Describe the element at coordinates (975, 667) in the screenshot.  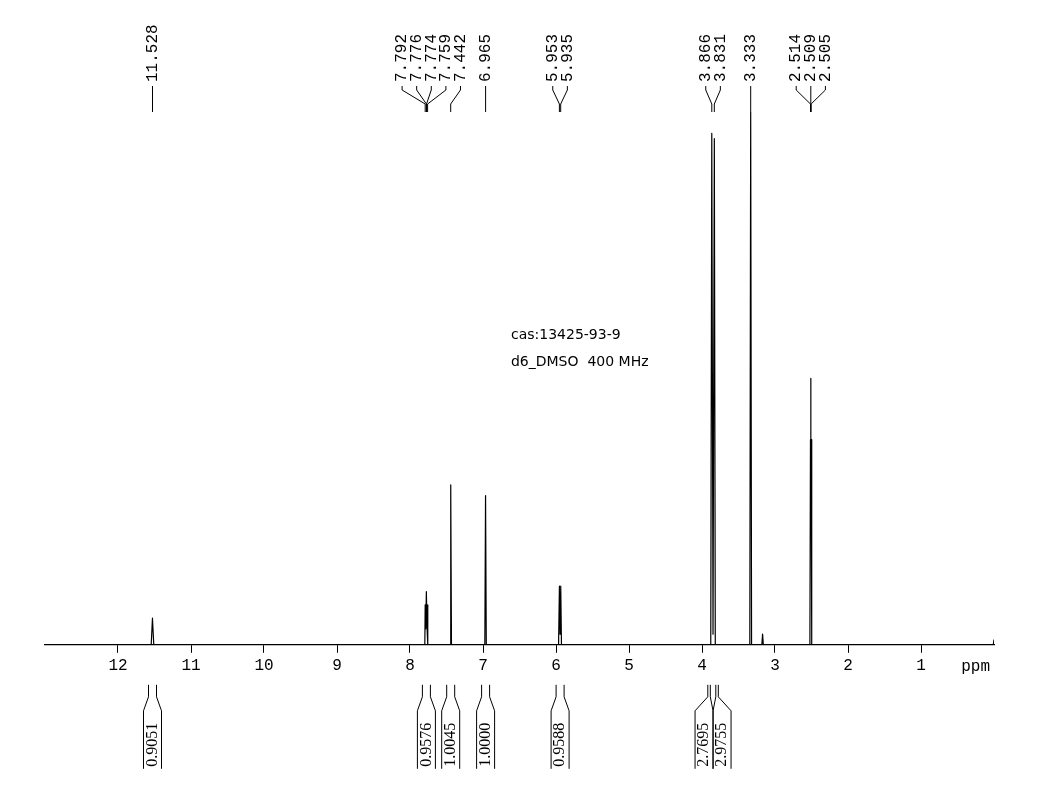
I see `x-axis-title: ppm` at that location.